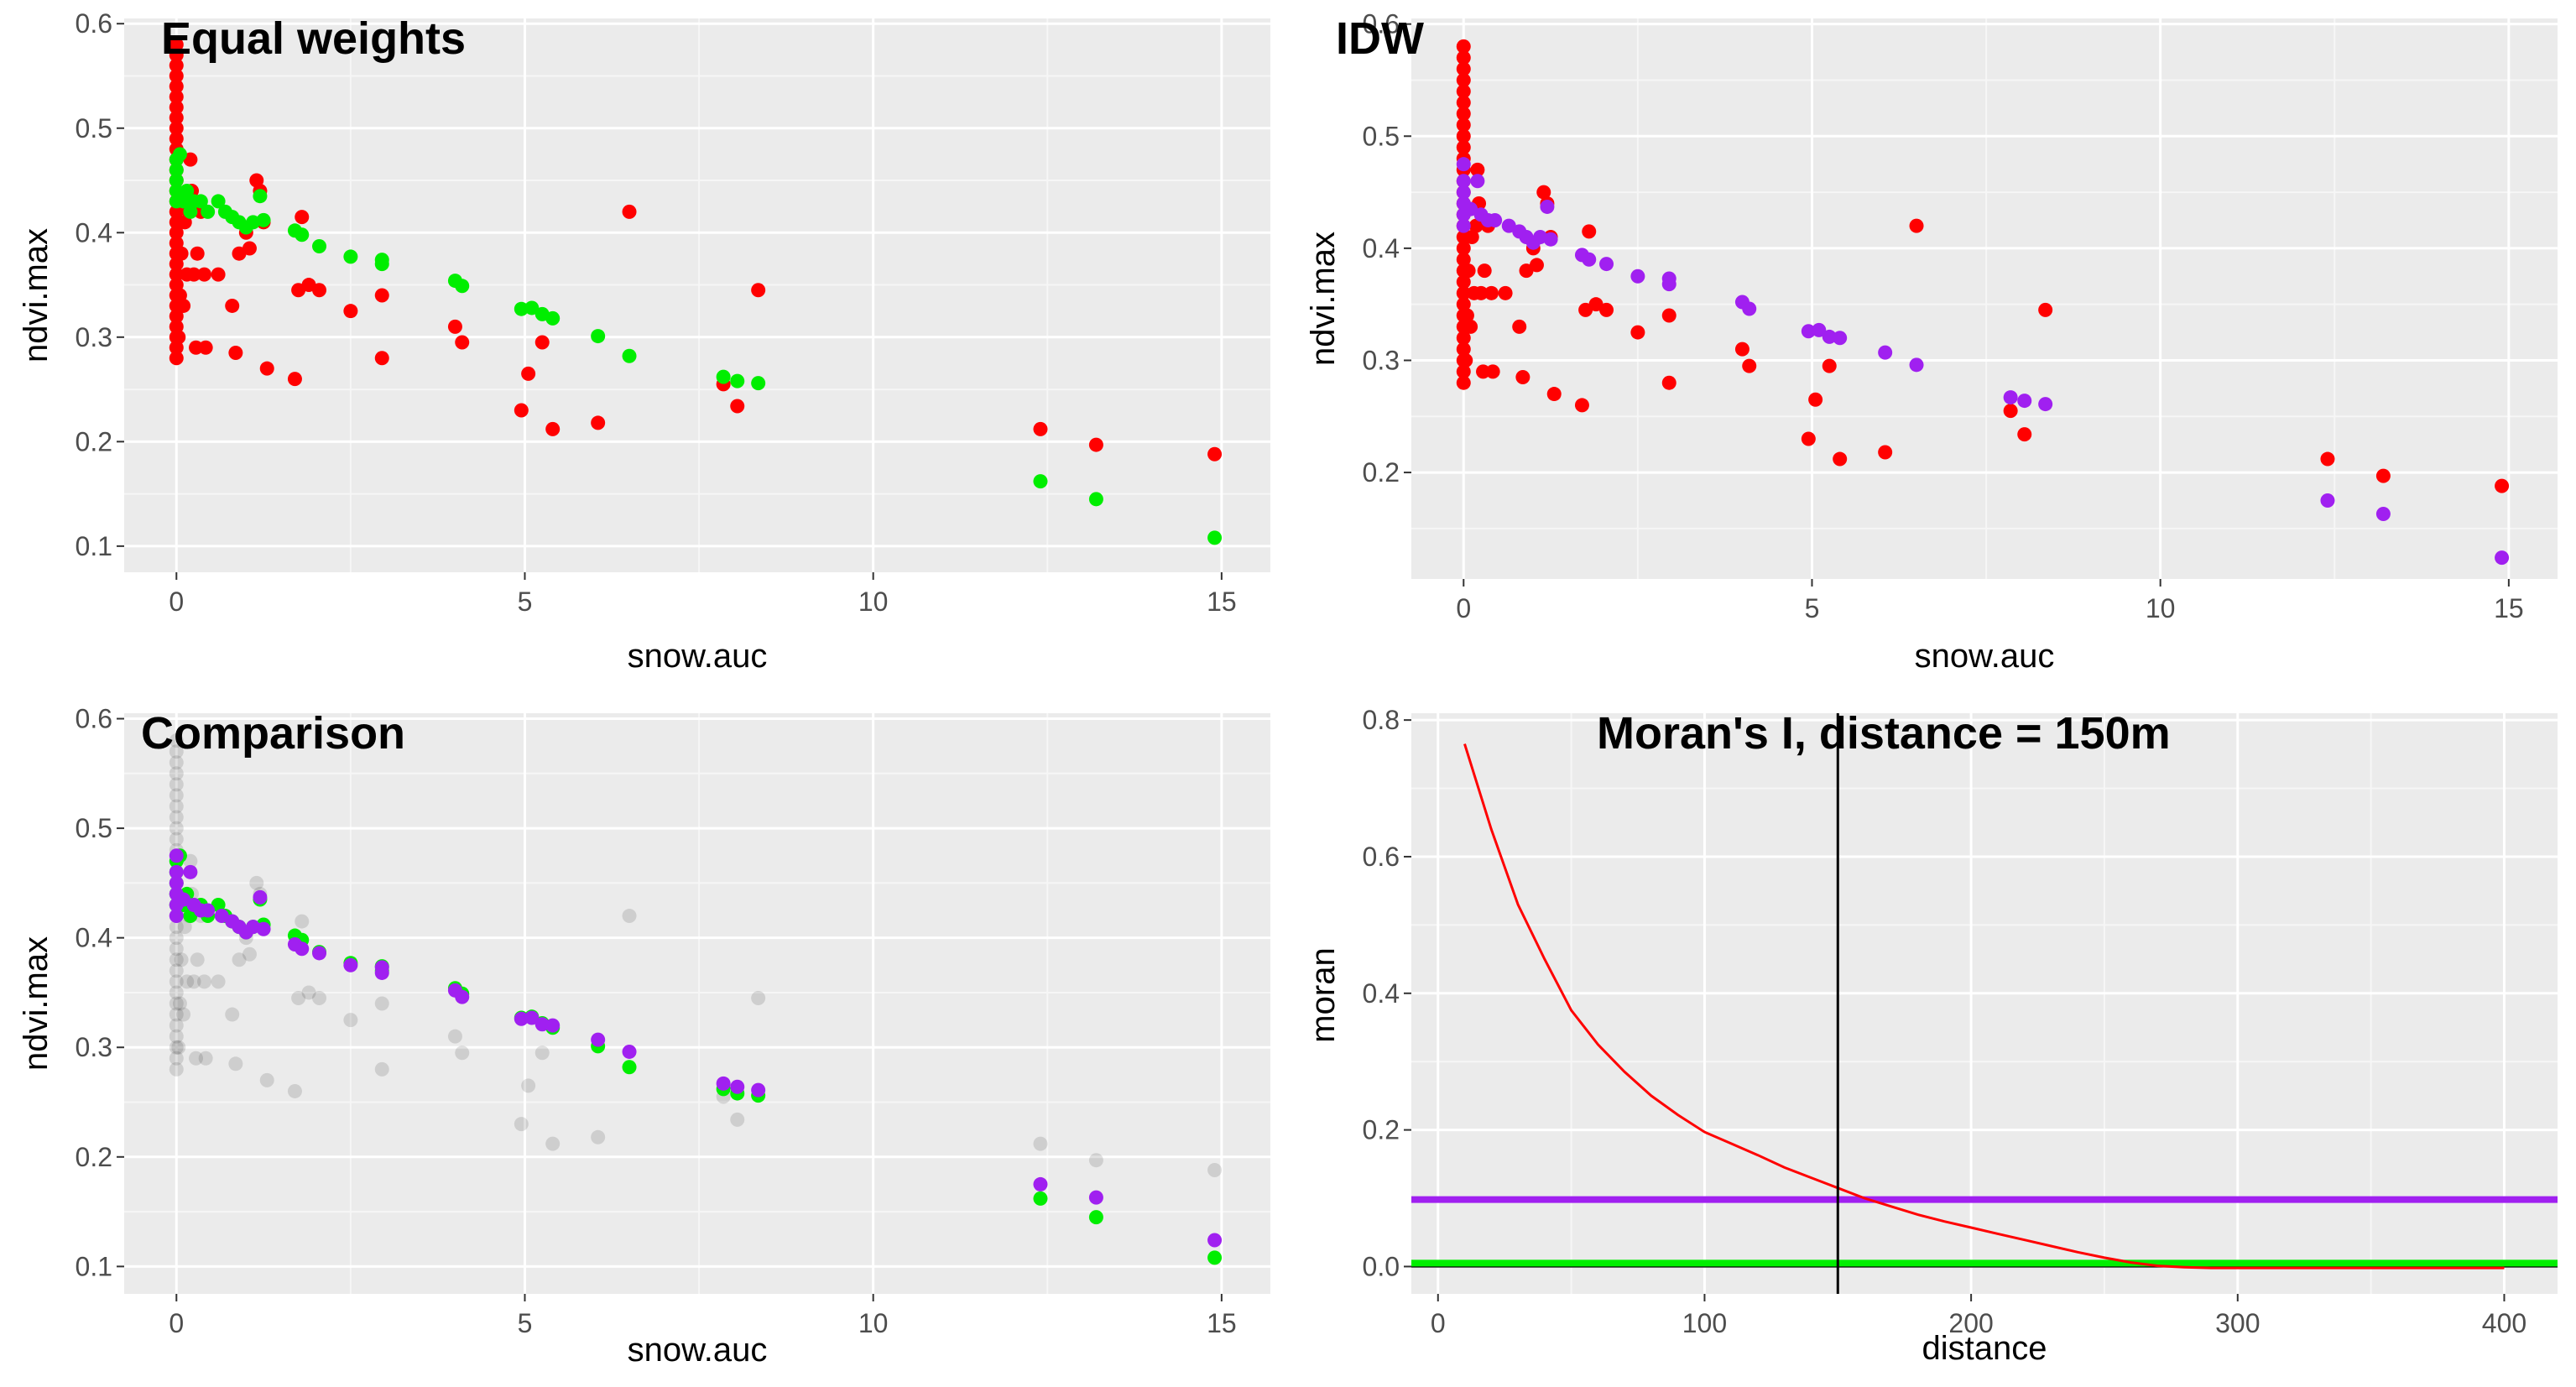  Describe the element at coordinates (36, 295) in the screenshot. I see `y-axis-label-equal: ndvi.max` at that location.